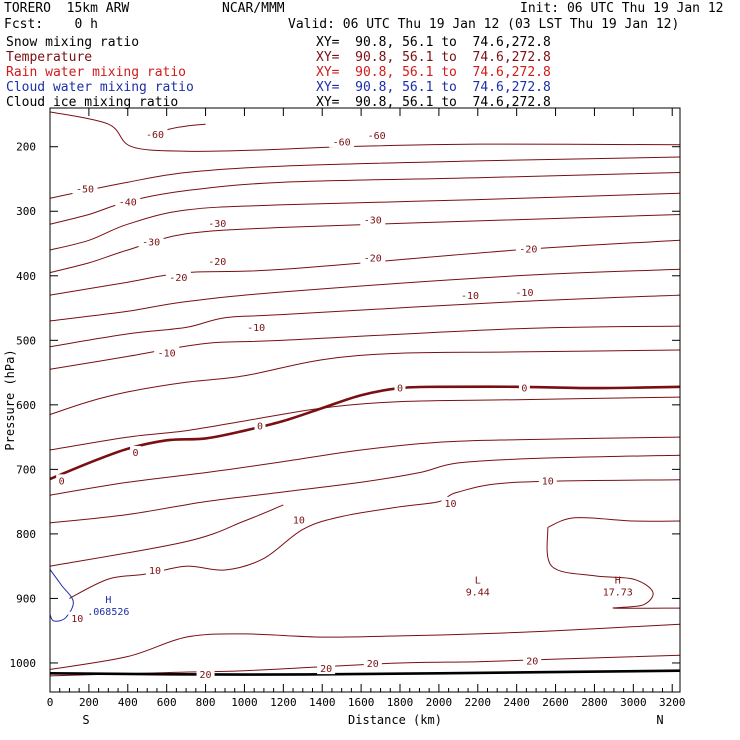  I want to click on legend-name-temperature: Temperature, so click(49, 57).